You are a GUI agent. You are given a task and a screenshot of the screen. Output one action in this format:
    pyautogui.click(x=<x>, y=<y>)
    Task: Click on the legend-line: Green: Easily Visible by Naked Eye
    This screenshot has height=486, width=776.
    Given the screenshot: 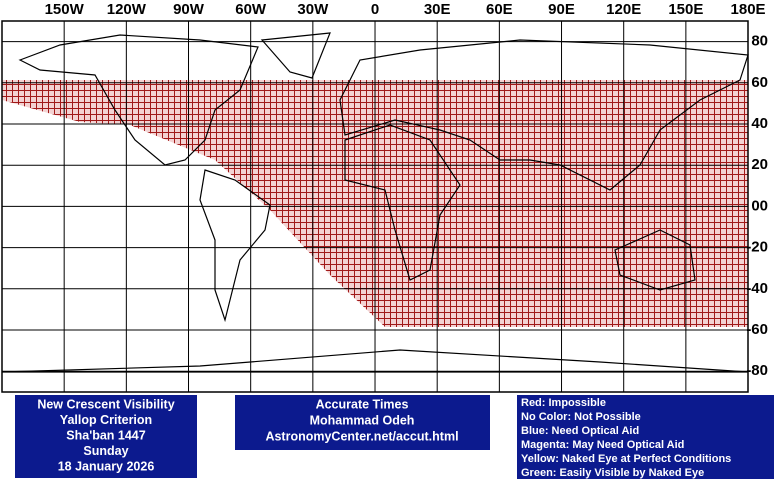 What is the action you would take?
    pyautogui.click(x=612, y=473)
    